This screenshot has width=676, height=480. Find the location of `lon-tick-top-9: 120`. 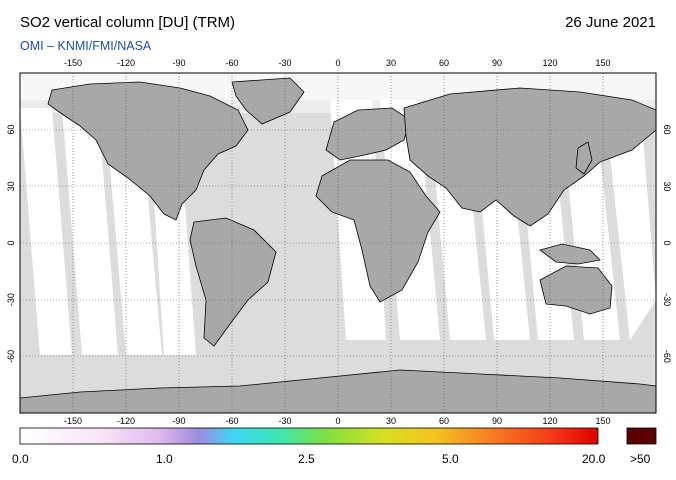

lon-tick-top-9: 120 is located at coordinates (549, 63).